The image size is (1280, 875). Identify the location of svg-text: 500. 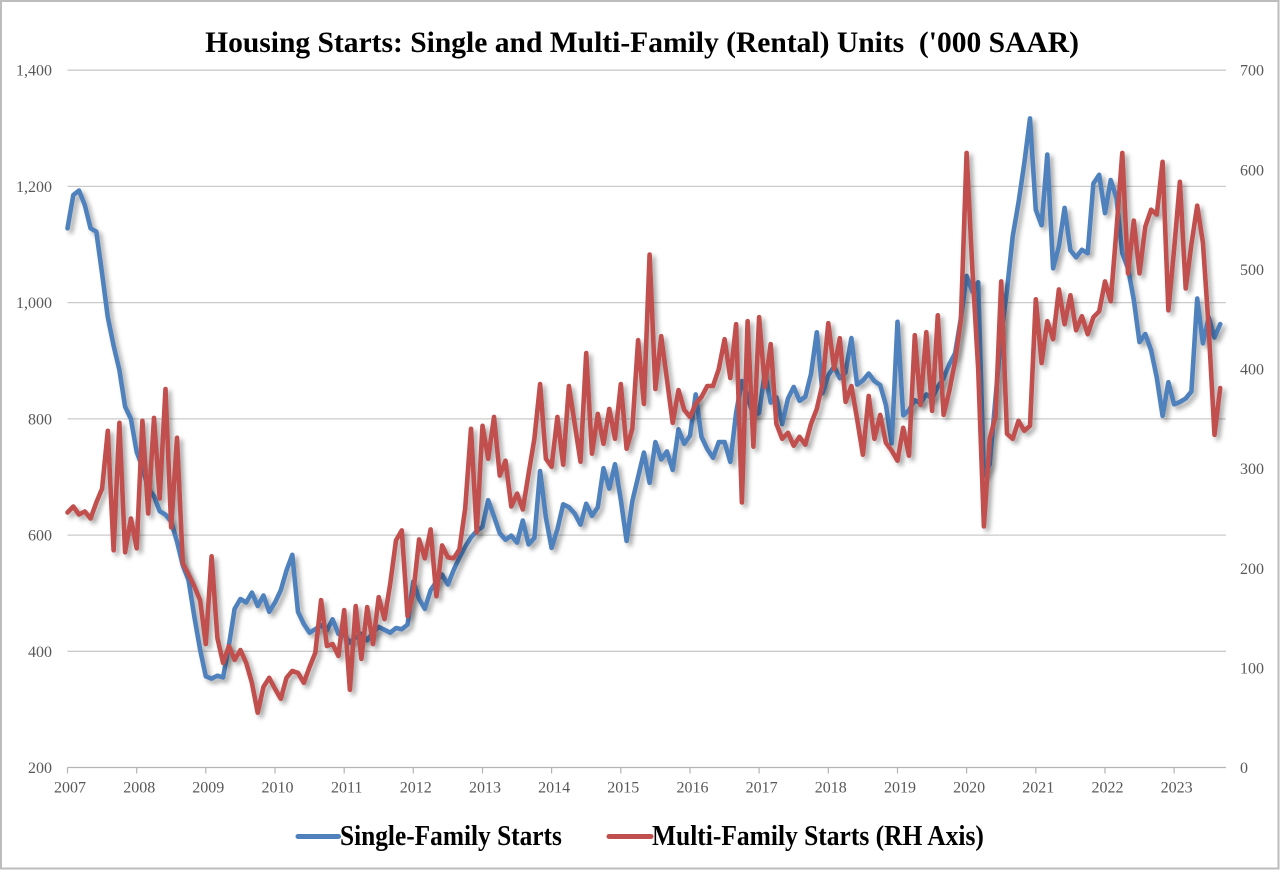
(1252, 270).